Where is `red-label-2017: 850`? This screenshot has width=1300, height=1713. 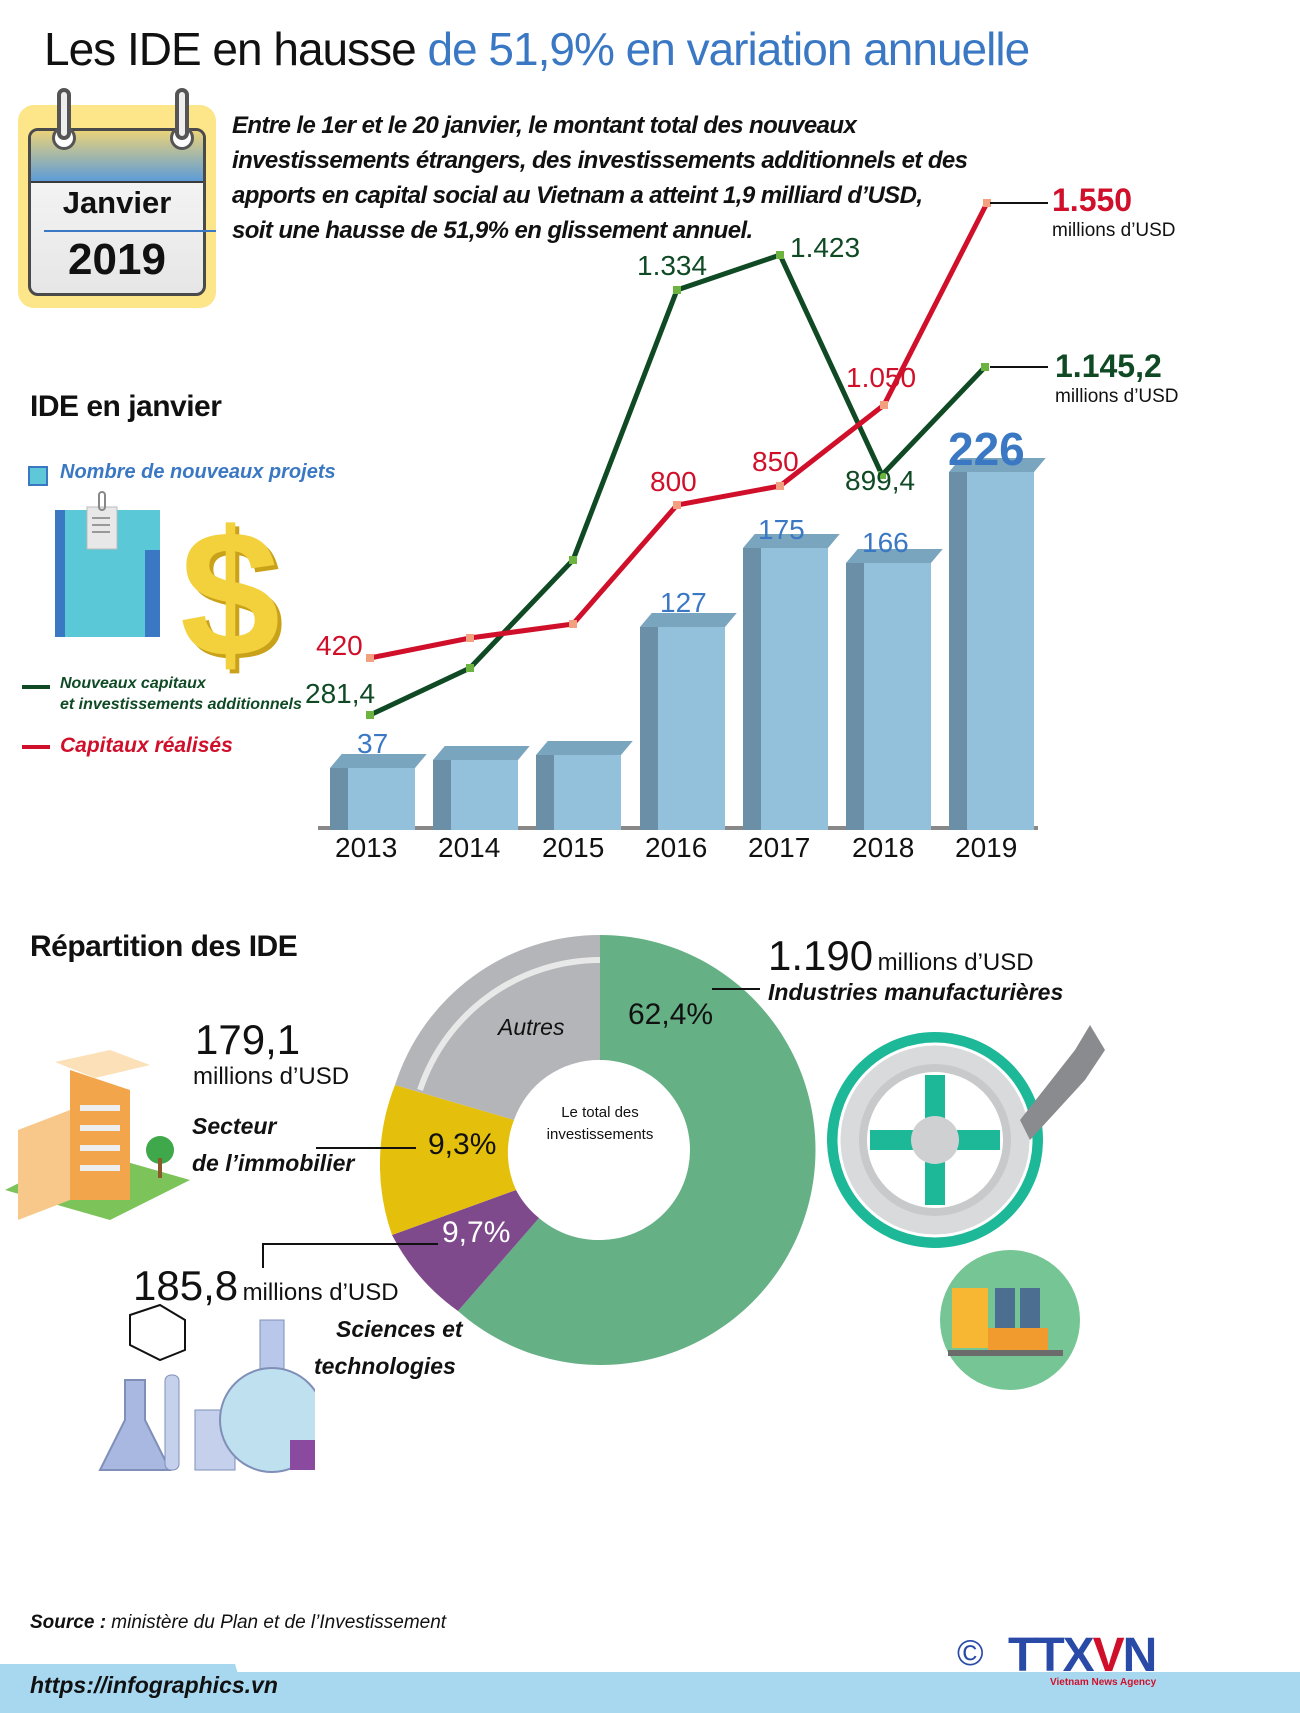
red-label-2017: 850 is located at coordinates (775, 461).